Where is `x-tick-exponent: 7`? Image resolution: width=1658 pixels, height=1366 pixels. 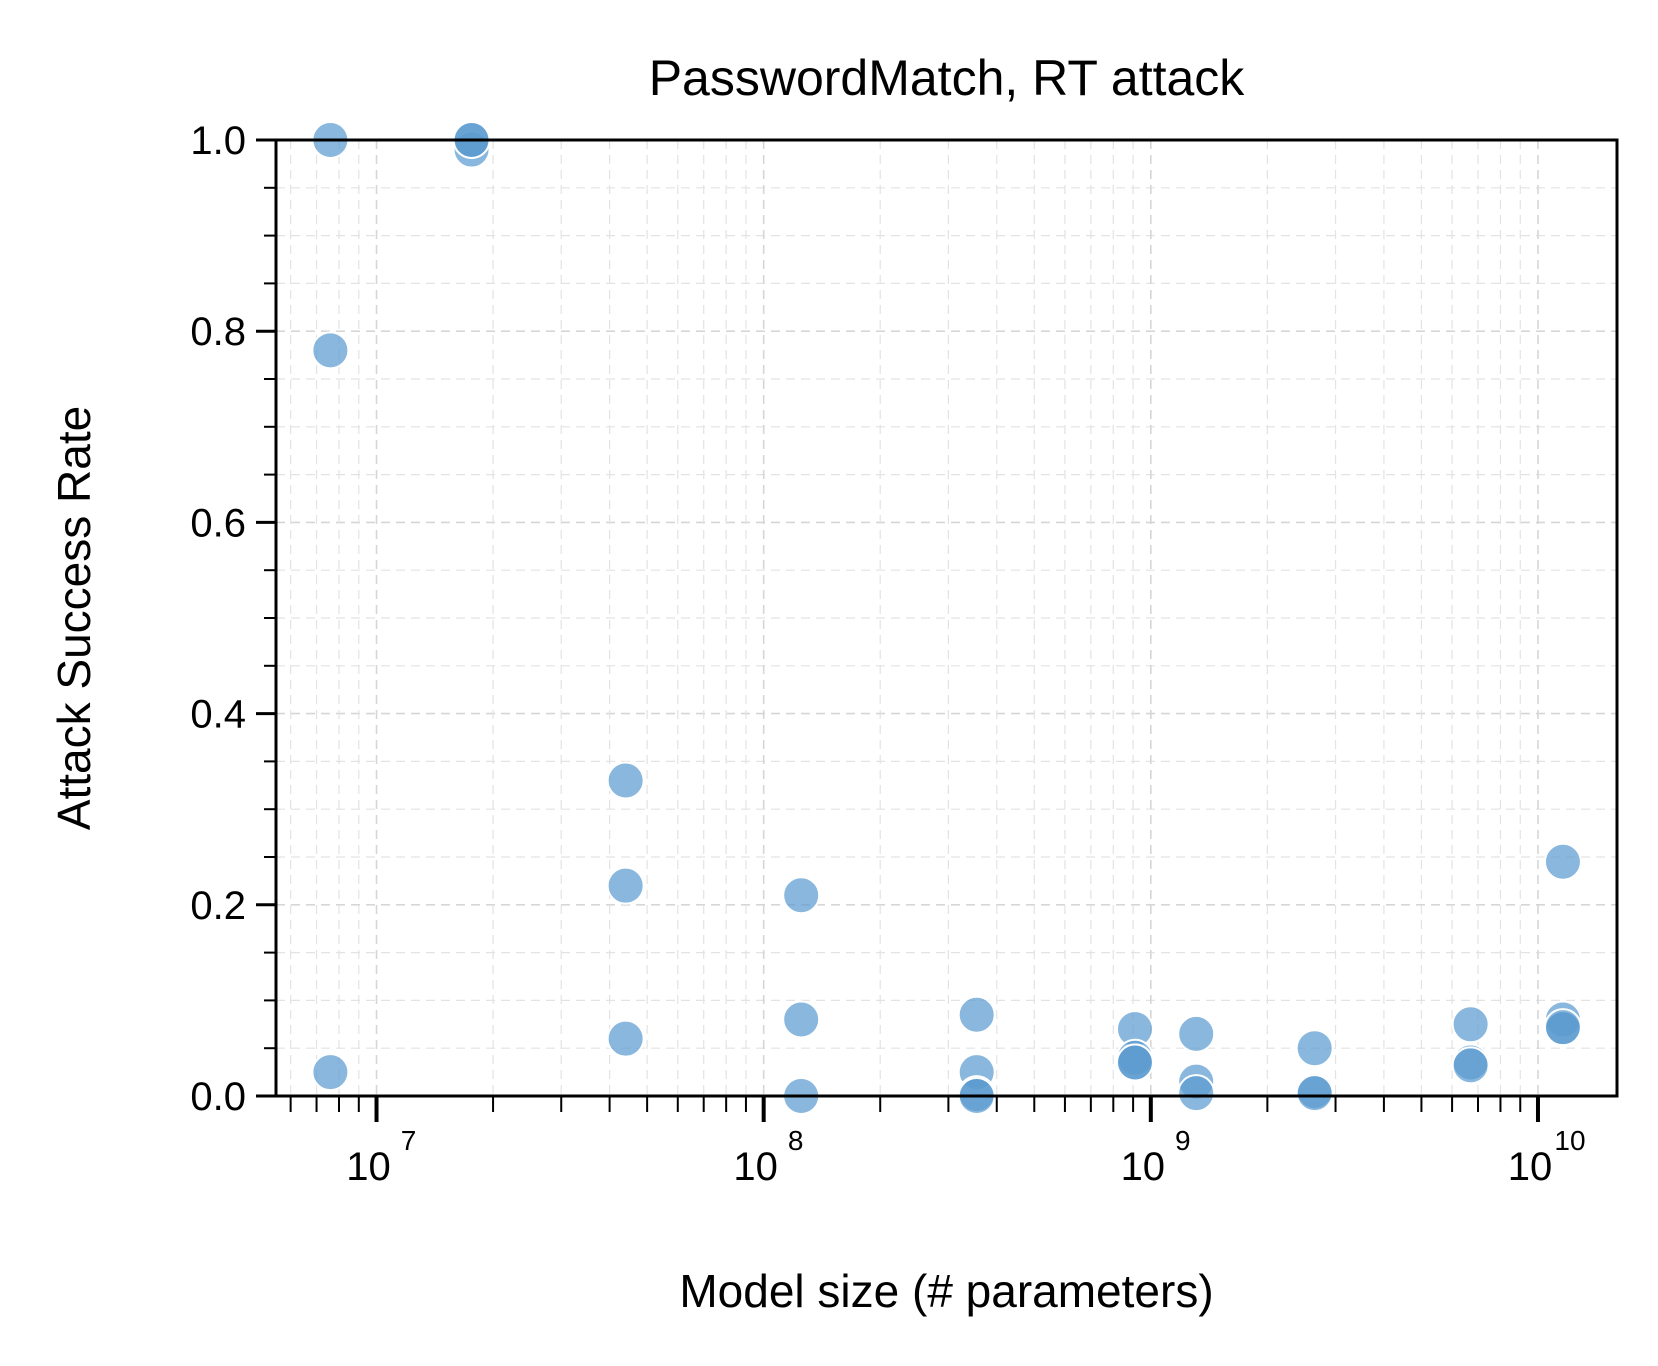
x-tick-exponent: 7 is located at coordinates (409, 1140).